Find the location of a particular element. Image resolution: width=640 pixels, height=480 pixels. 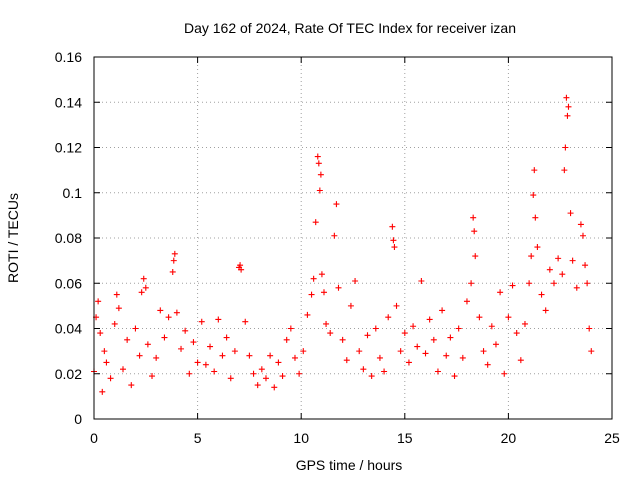

x-tick-label: 5 is located at coordinates (198, 438).